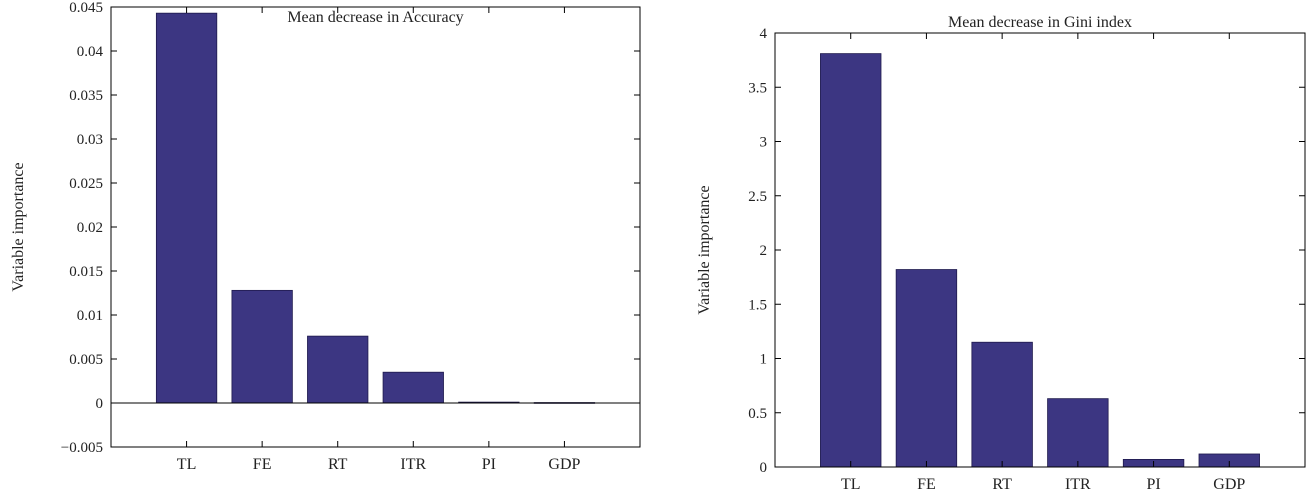  I want to click on y-tick-label: 1, so click(764, 360).